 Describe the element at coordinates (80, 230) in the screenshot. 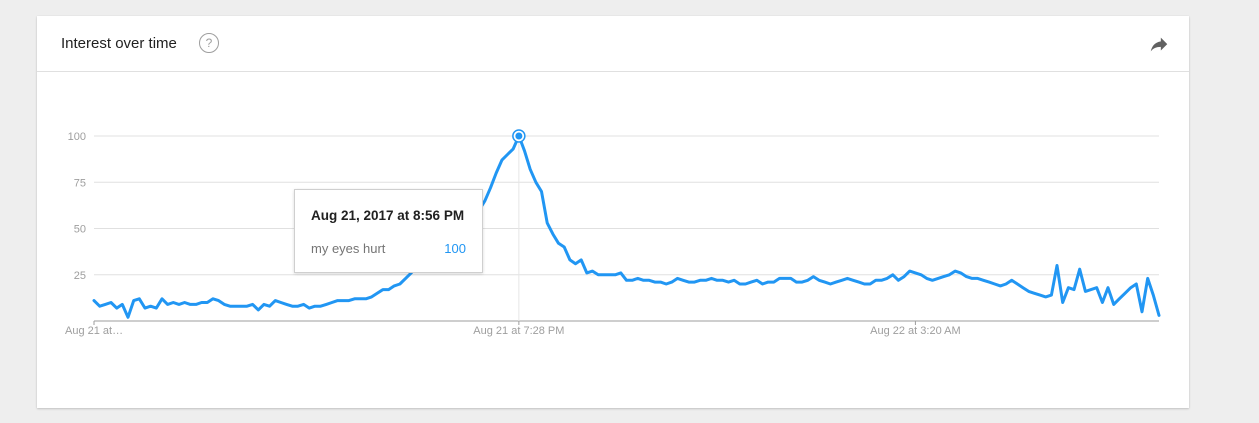

I see `y-tick-label: 50` at that location.